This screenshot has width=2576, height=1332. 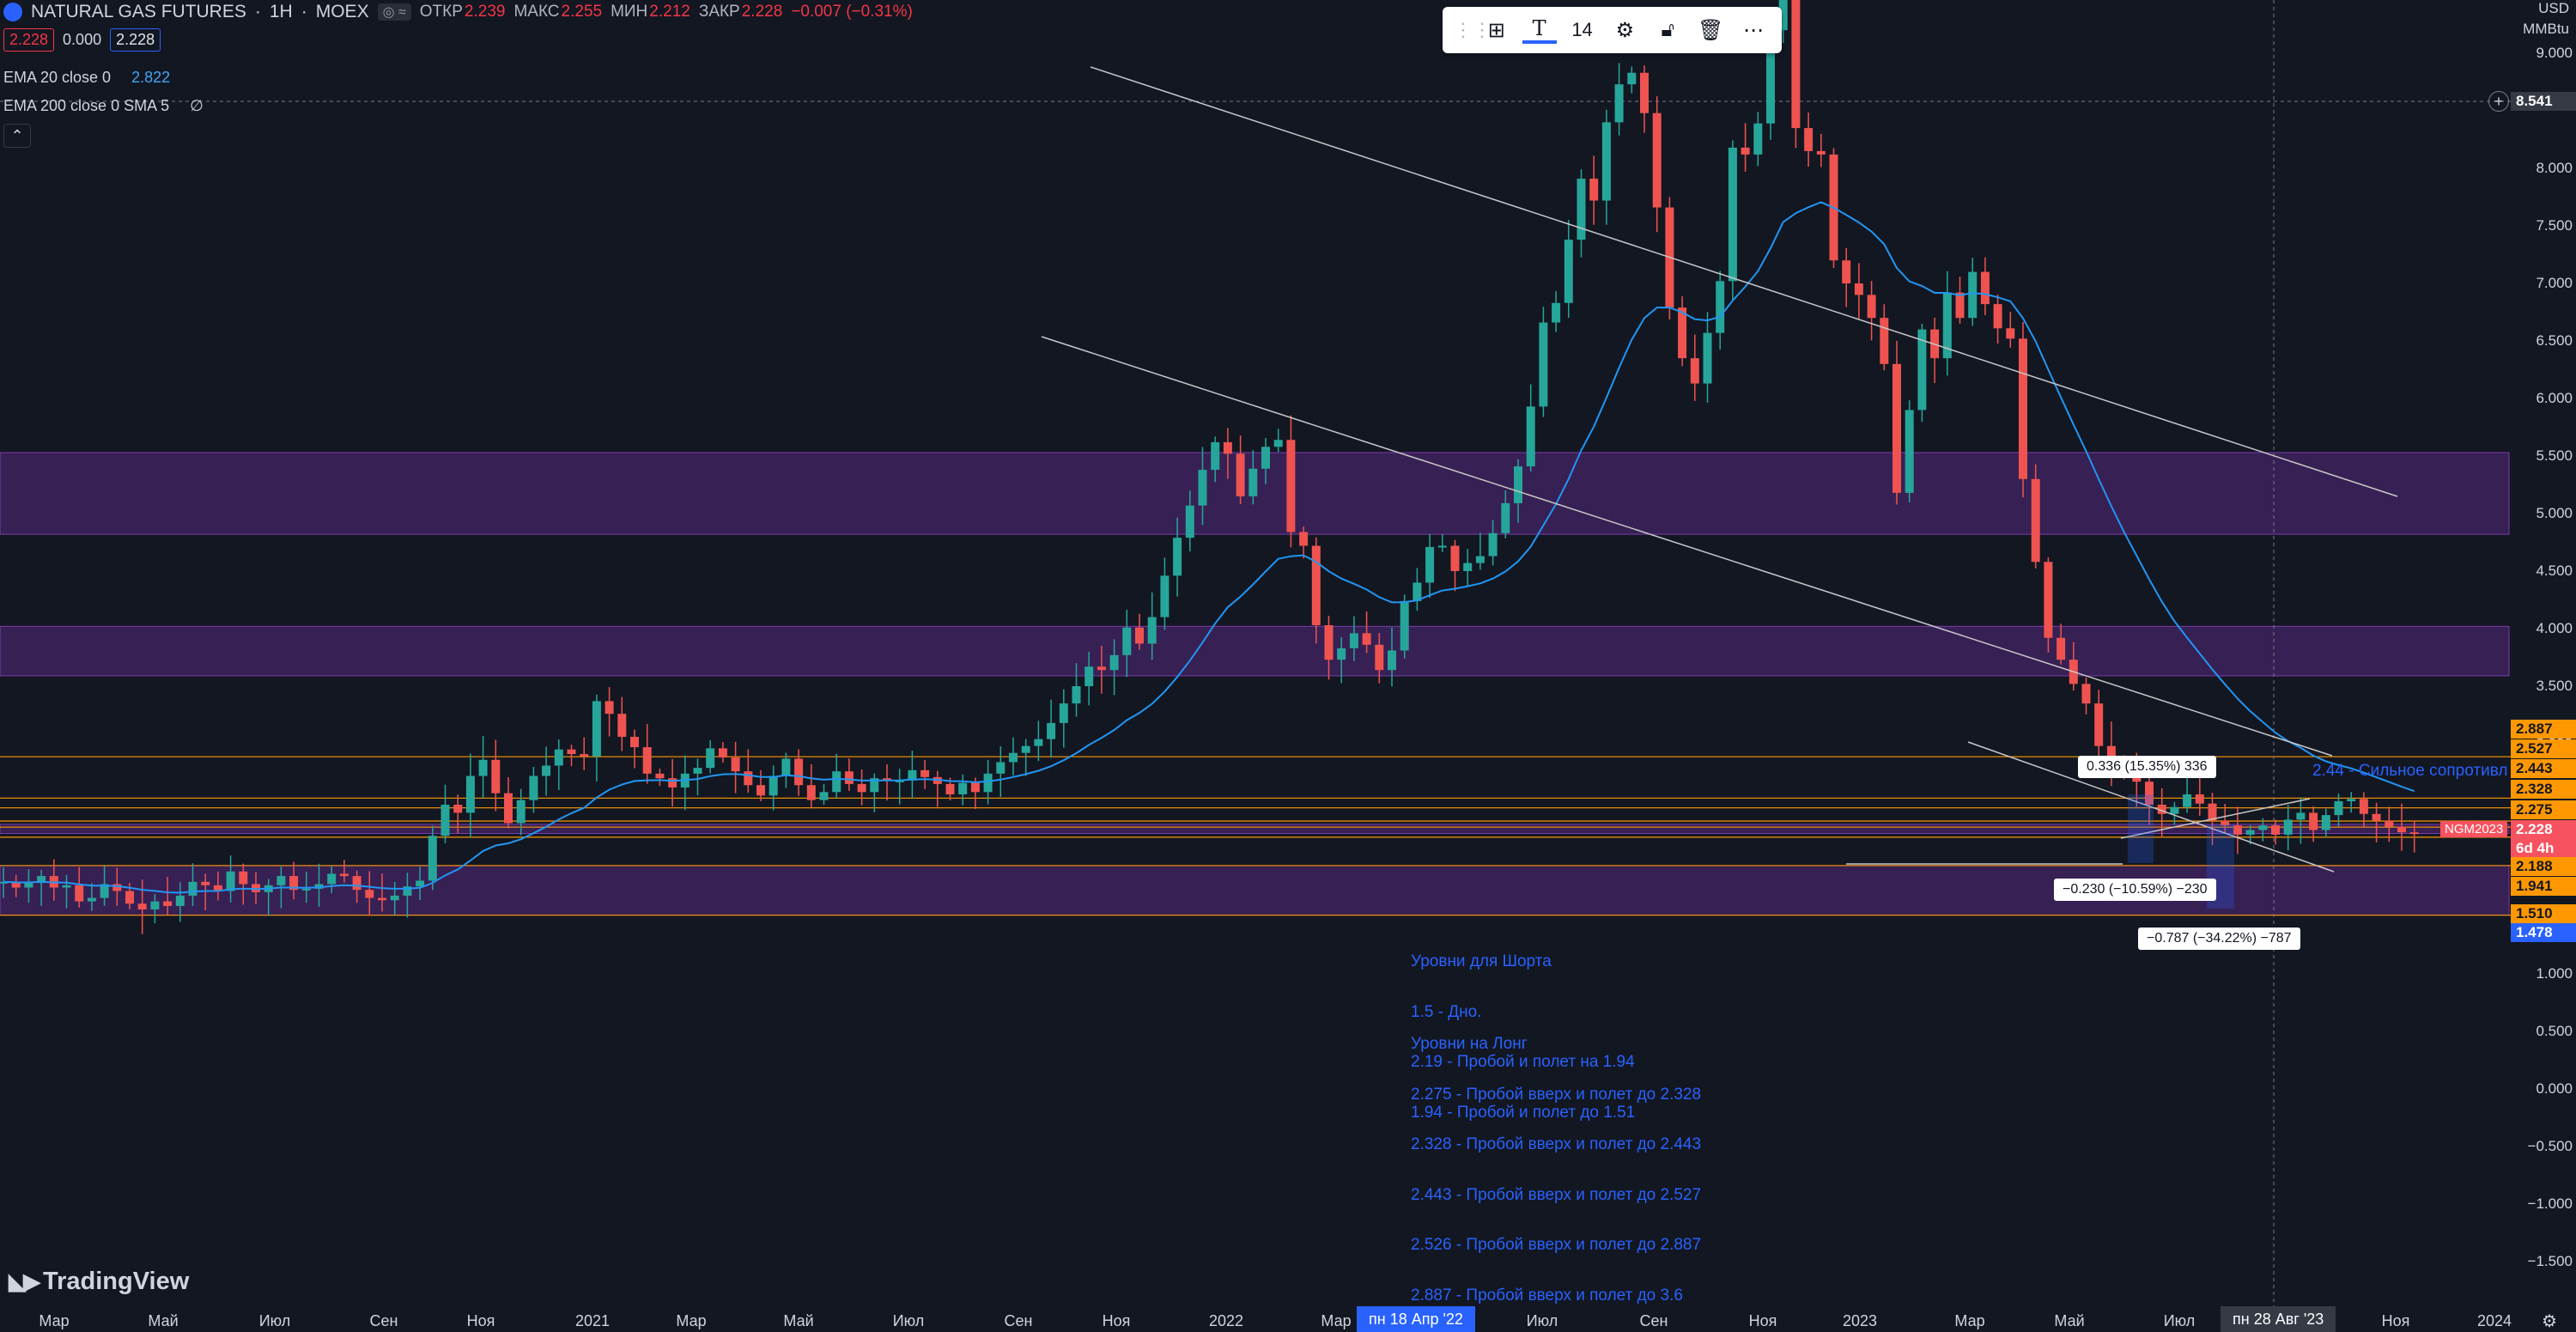 I want to click on price-tag: 1.510, so click(x=2544, y=913).